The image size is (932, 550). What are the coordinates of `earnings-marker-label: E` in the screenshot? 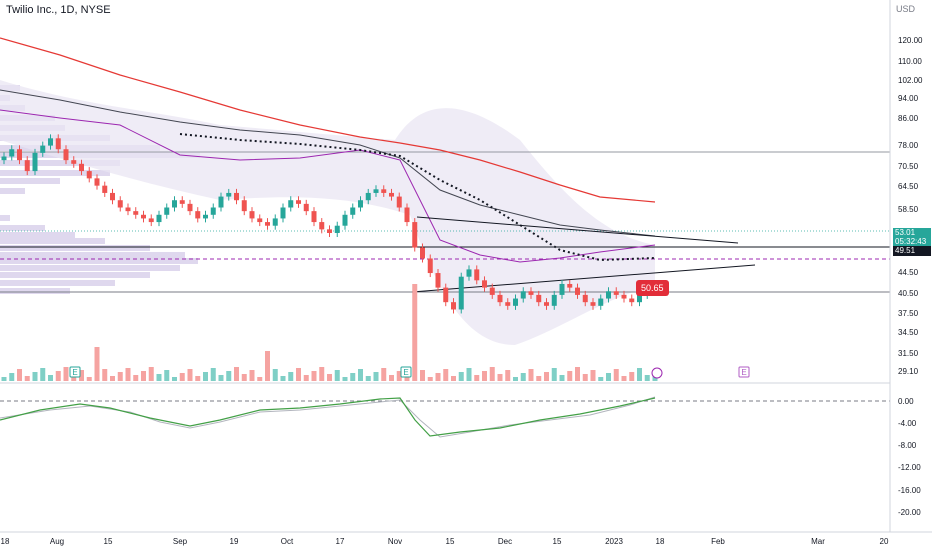 It's located at (743, 372).